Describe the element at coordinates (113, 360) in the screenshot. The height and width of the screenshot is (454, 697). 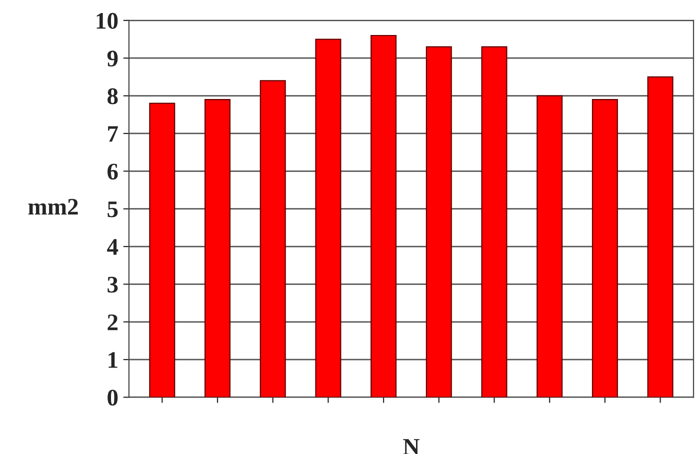
I see `y-tick-label: 1` at that location.